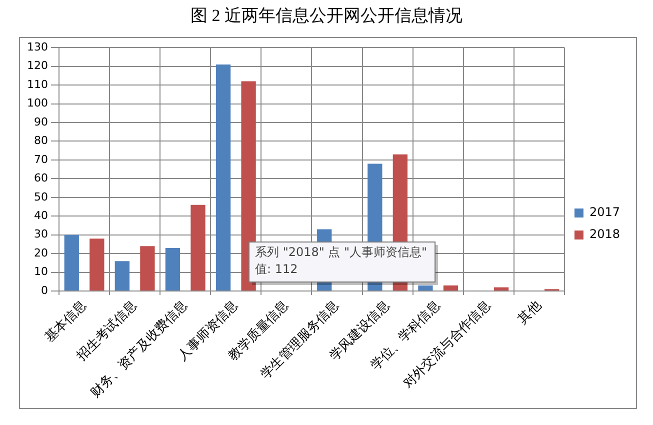  I want to click on y-tick-label: 130, so click(37, 47).